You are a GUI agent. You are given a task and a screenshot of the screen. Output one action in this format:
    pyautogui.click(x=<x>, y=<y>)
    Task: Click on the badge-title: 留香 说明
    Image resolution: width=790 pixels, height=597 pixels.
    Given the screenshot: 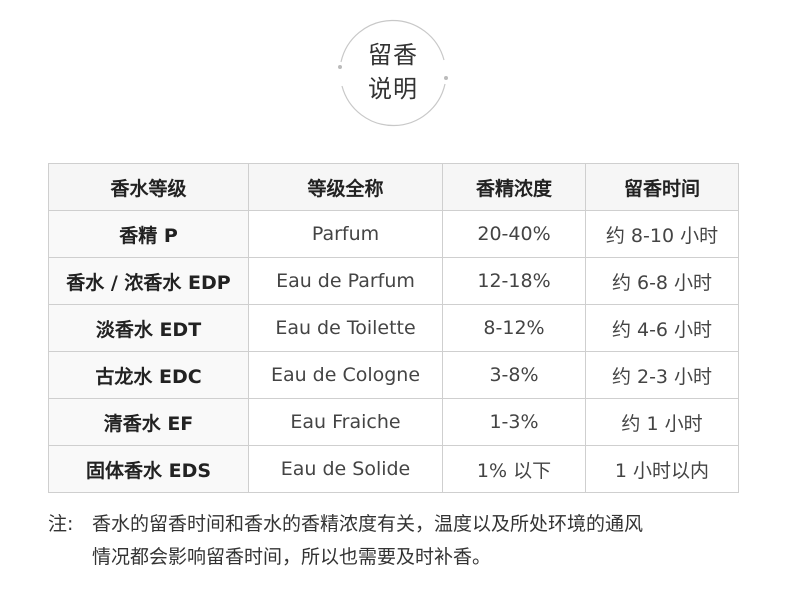 What is the action you would take?
    pyautogui.click(x=393, y=72)
    